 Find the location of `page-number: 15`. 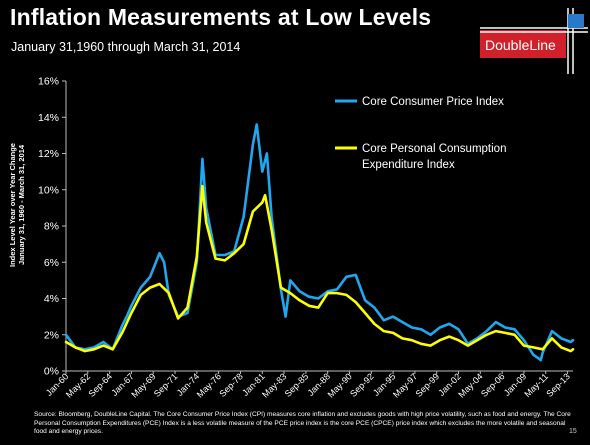

page-number: 15 is located at coordinates (573, 431).